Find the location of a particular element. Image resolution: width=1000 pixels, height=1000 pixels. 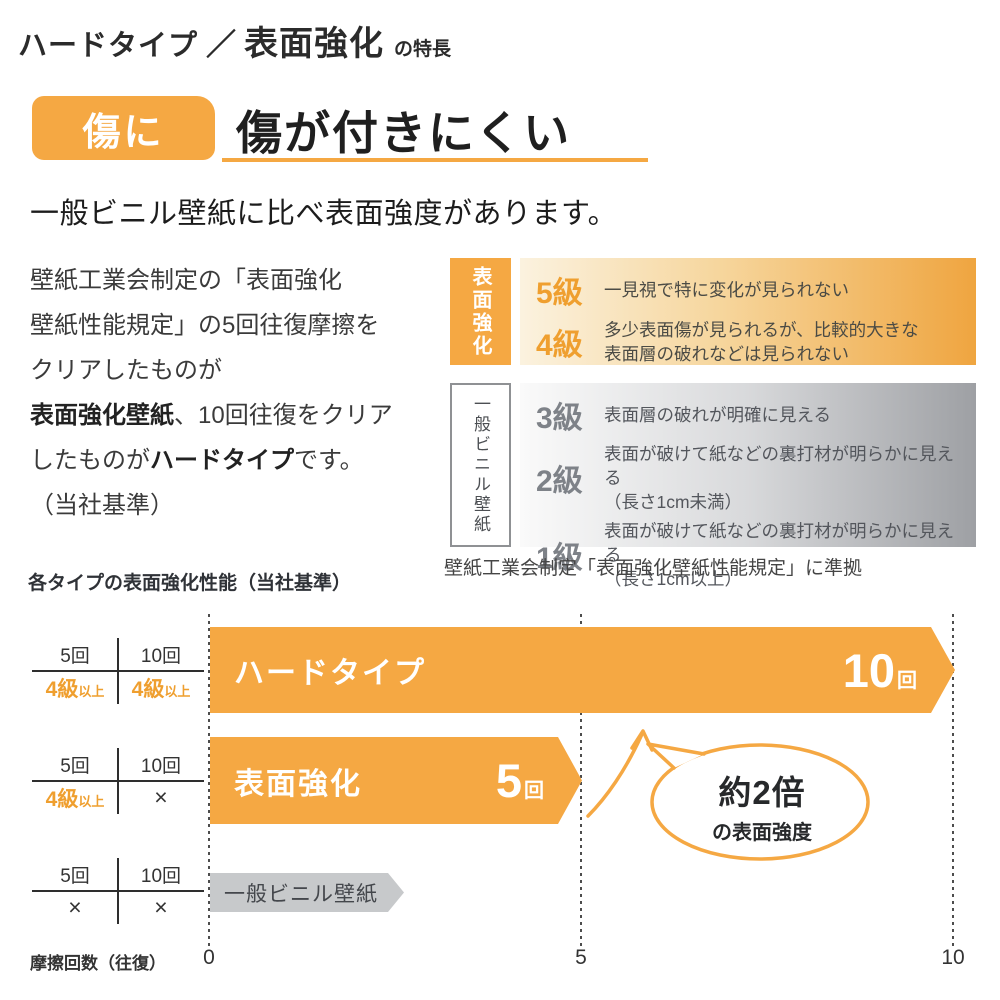

double-strength-annotation is located at coordinates (728, 795).